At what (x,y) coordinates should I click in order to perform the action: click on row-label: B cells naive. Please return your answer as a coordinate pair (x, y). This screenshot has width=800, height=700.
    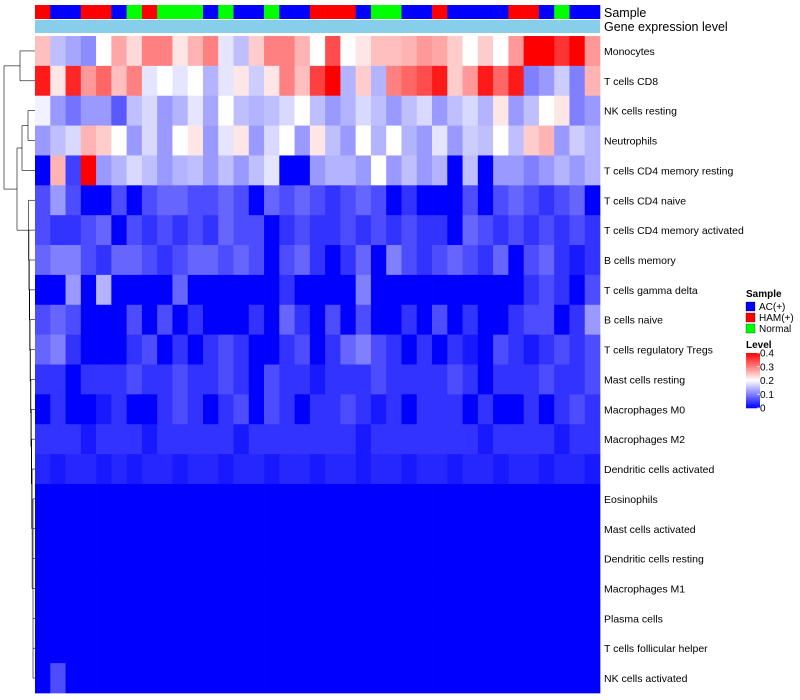
    Looking at the image, I should click on (633, 321).